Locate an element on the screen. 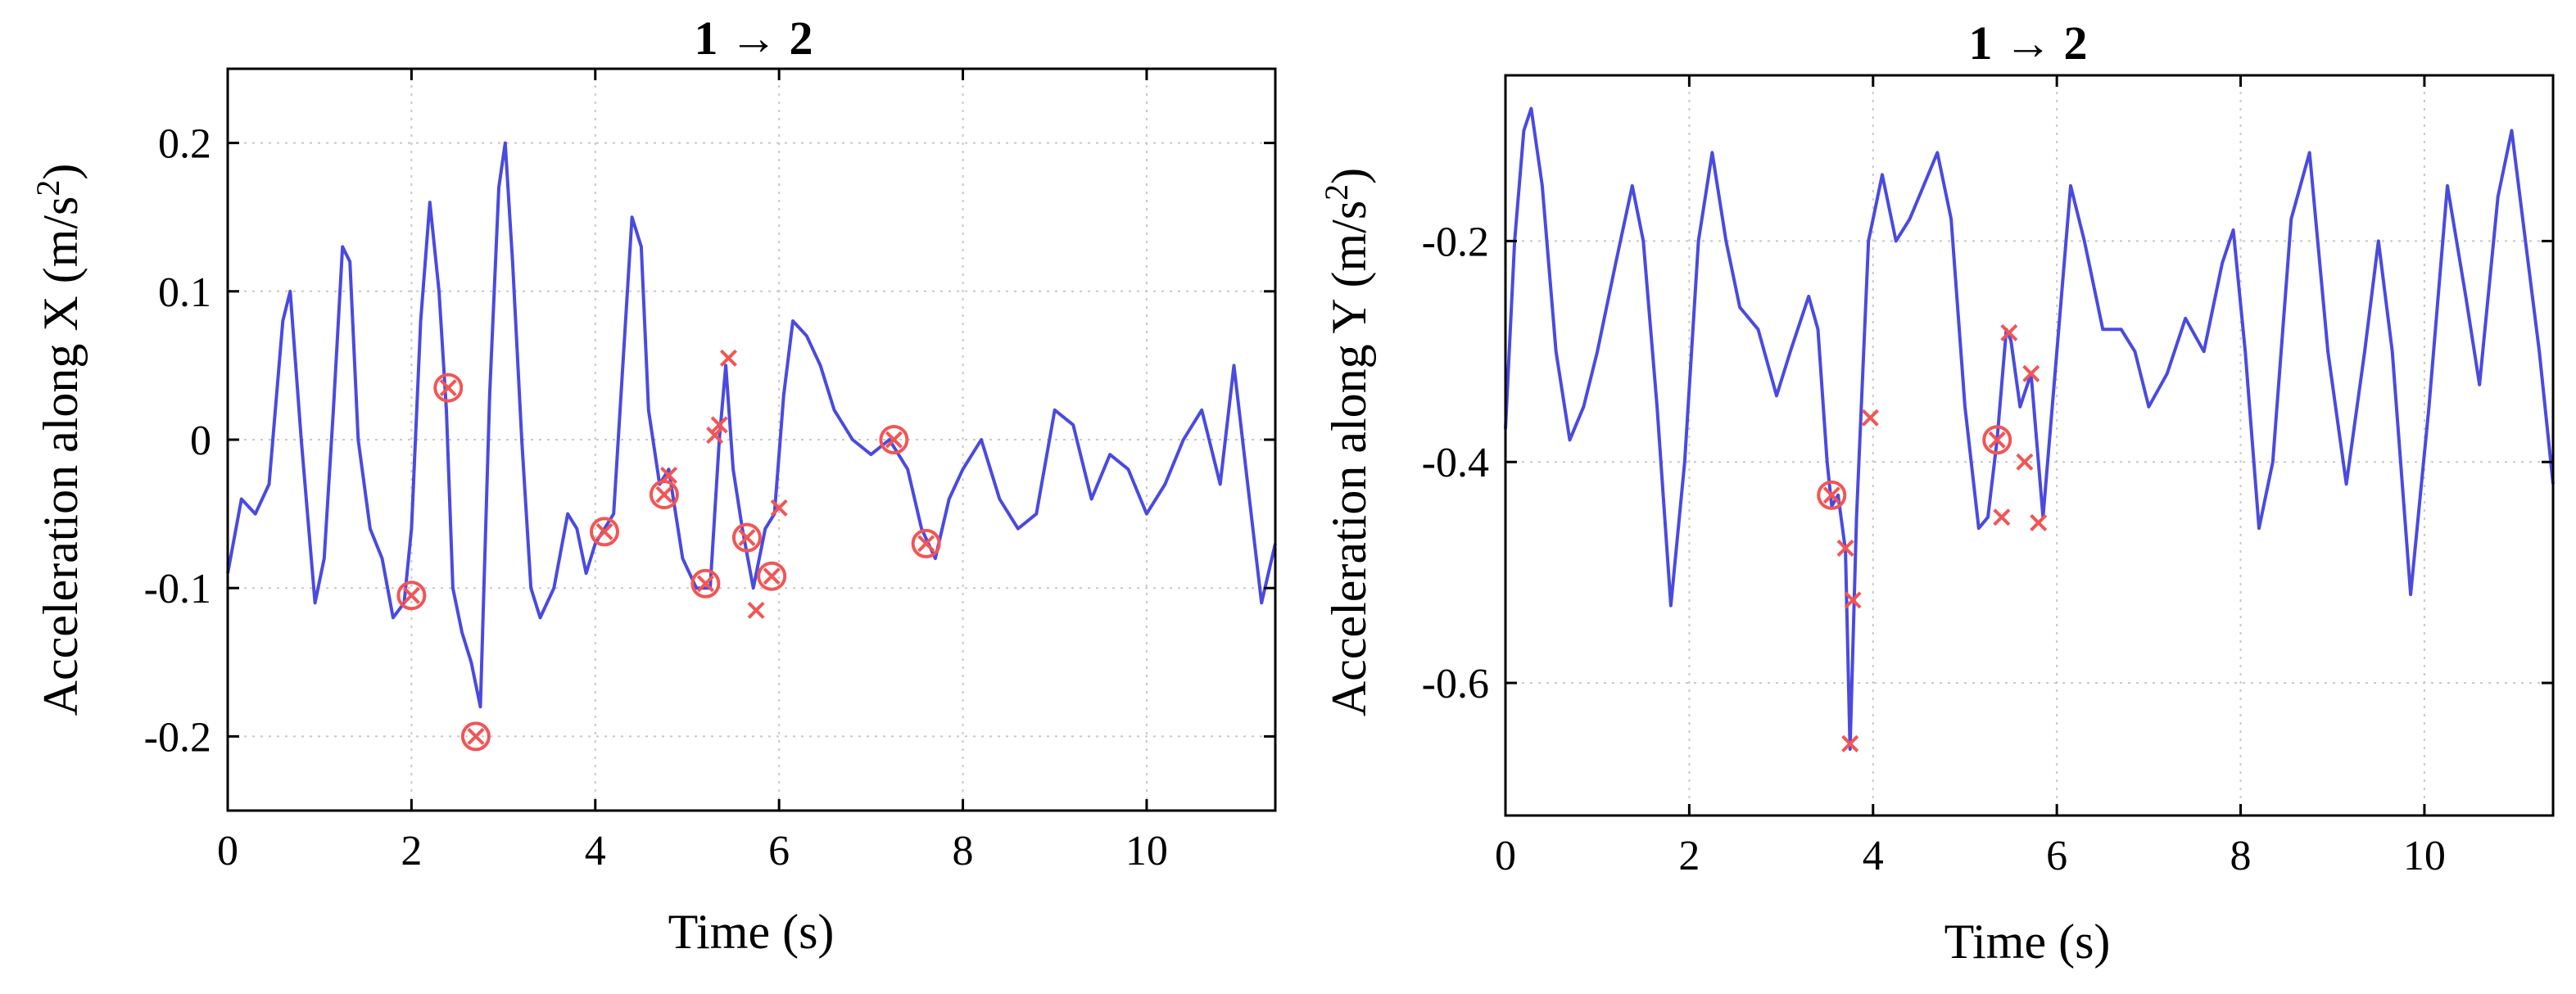 This screenshot has height=994, width=2576. y-tick-label: 0 is located at coordinates (200, 441).